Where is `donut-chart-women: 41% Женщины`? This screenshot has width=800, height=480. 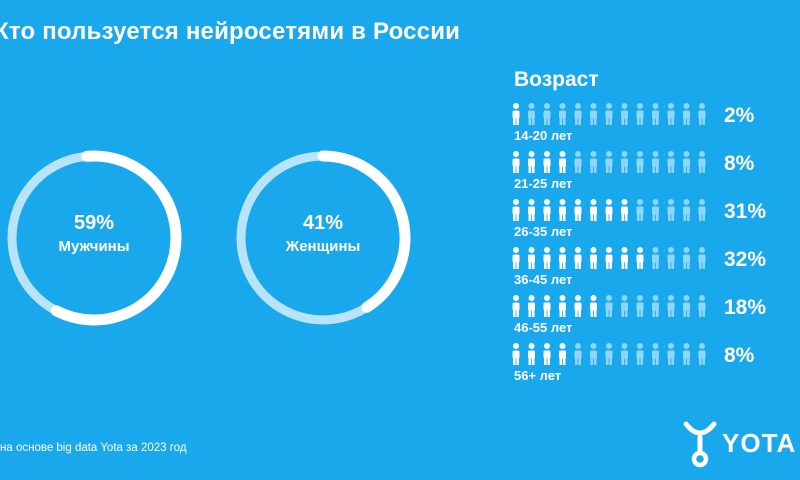 donut-chart-women: 41% Женщины is located at coordinates (323, 238).